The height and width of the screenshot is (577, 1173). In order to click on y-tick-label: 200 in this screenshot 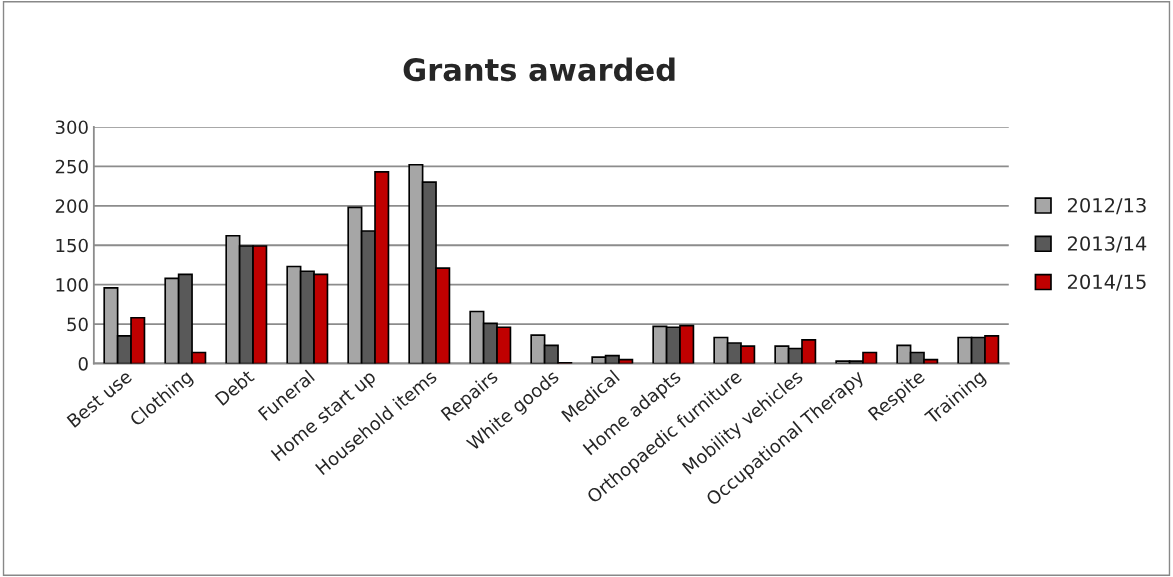, I will do `click(71, 206)`.